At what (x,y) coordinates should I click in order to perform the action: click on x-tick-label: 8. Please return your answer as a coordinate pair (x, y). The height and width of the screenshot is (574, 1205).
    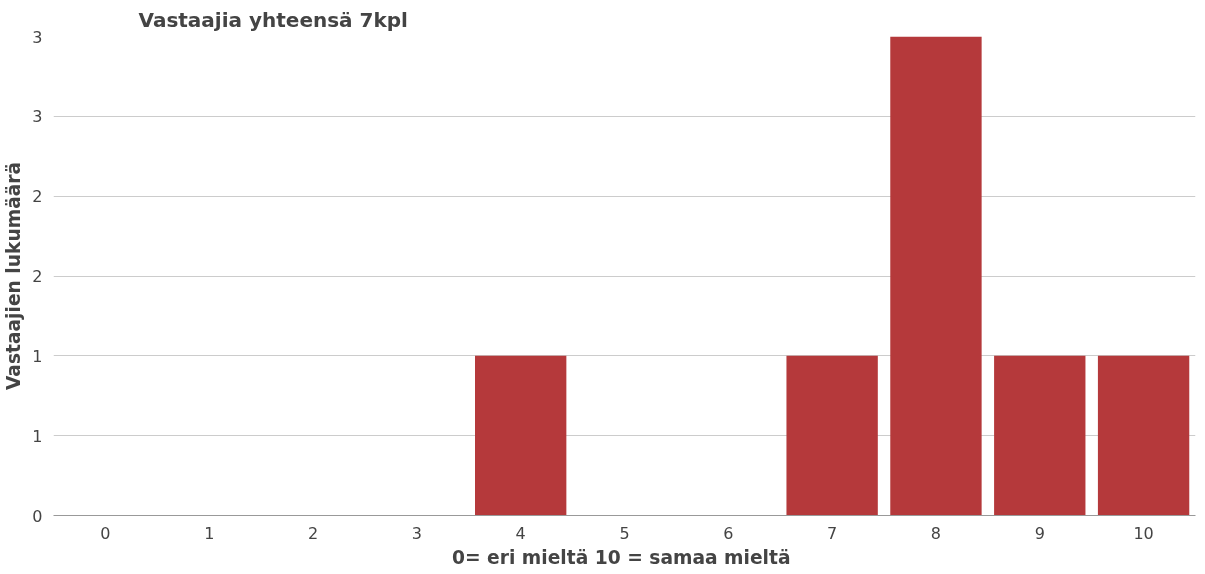
    Looking at the image, I should click on (936, 533).